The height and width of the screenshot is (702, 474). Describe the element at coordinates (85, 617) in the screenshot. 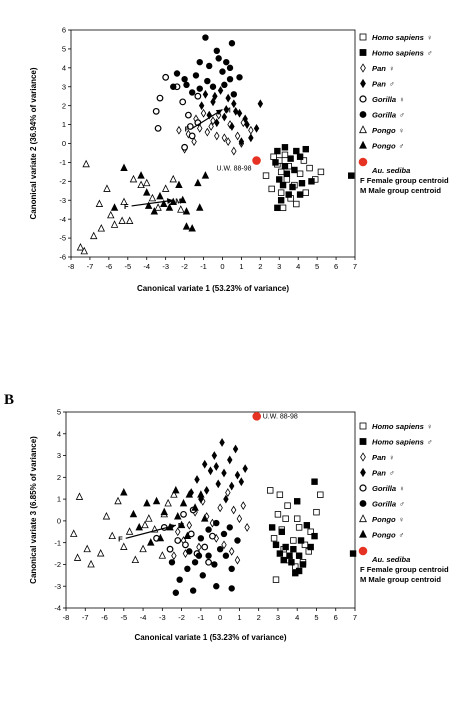

I see `x-tick-label: -7` at that location.